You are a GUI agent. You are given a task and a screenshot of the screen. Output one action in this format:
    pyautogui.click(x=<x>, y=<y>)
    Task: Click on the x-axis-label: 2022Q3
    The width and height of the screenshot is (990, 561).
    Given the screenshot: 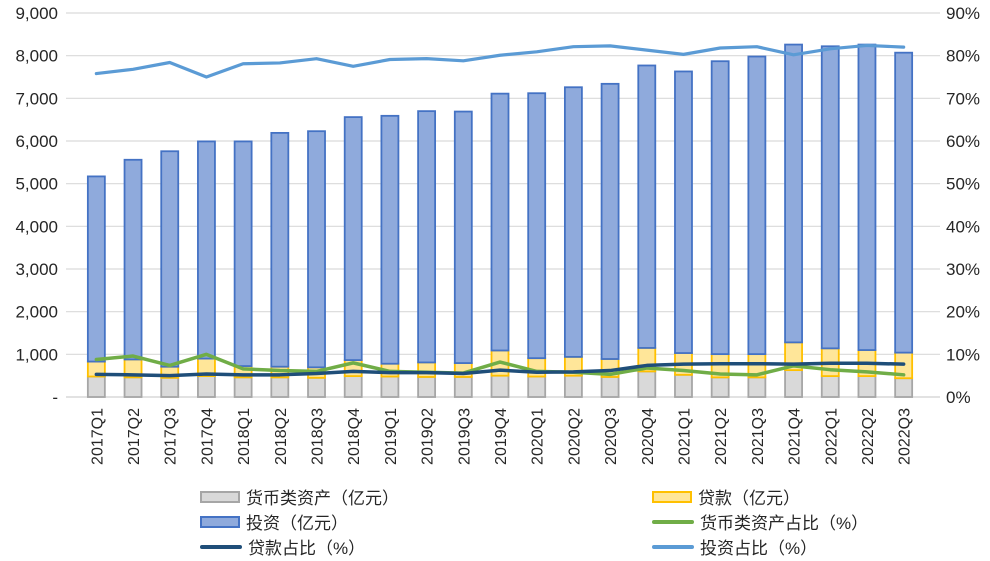 What is the action you would take?
    pyautogui.click(x=905, y=436)
    